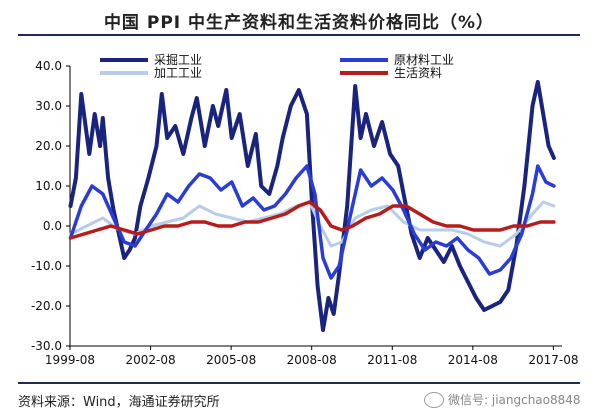 The width and height of the screenshot is (598, 415). Describe the element at coordinates (52, 226) in the screenshot. I see `y-tick-label: 0.0` at that location.